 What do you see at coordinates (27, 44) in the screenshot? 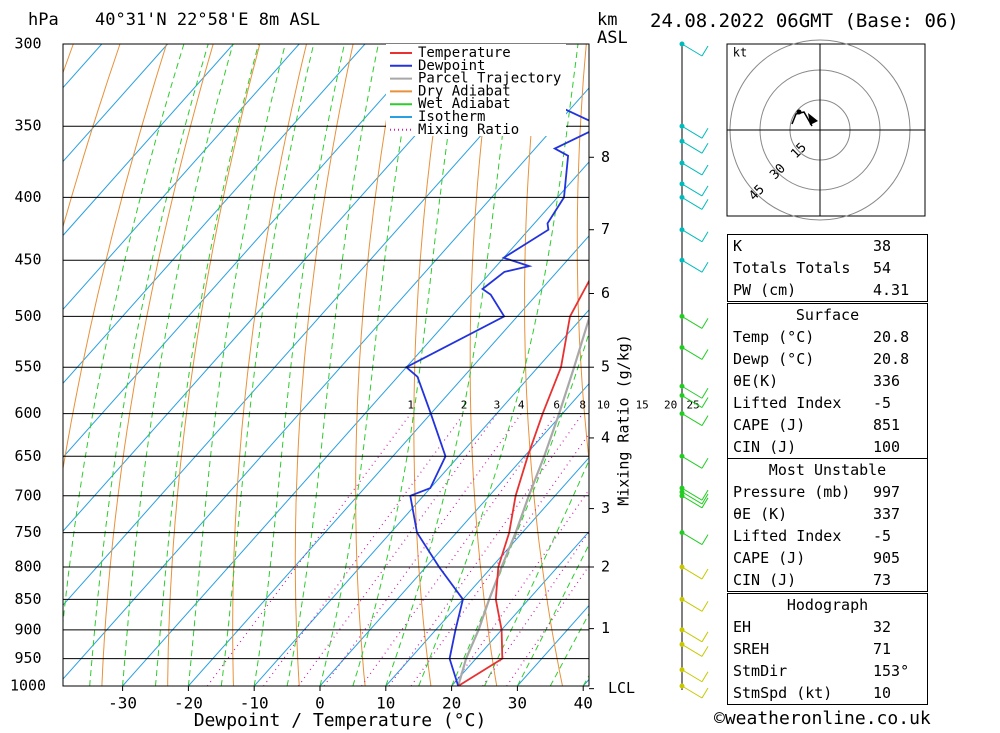
I see `pressure-tick-label: 300` at bounding box center [27, 44].